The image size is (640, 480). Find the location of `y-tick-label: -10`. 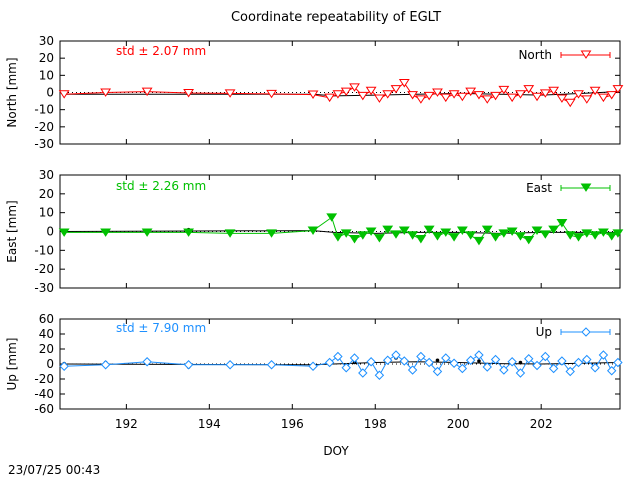

y-tick-label: -10 is located at coordinates (44, 250).